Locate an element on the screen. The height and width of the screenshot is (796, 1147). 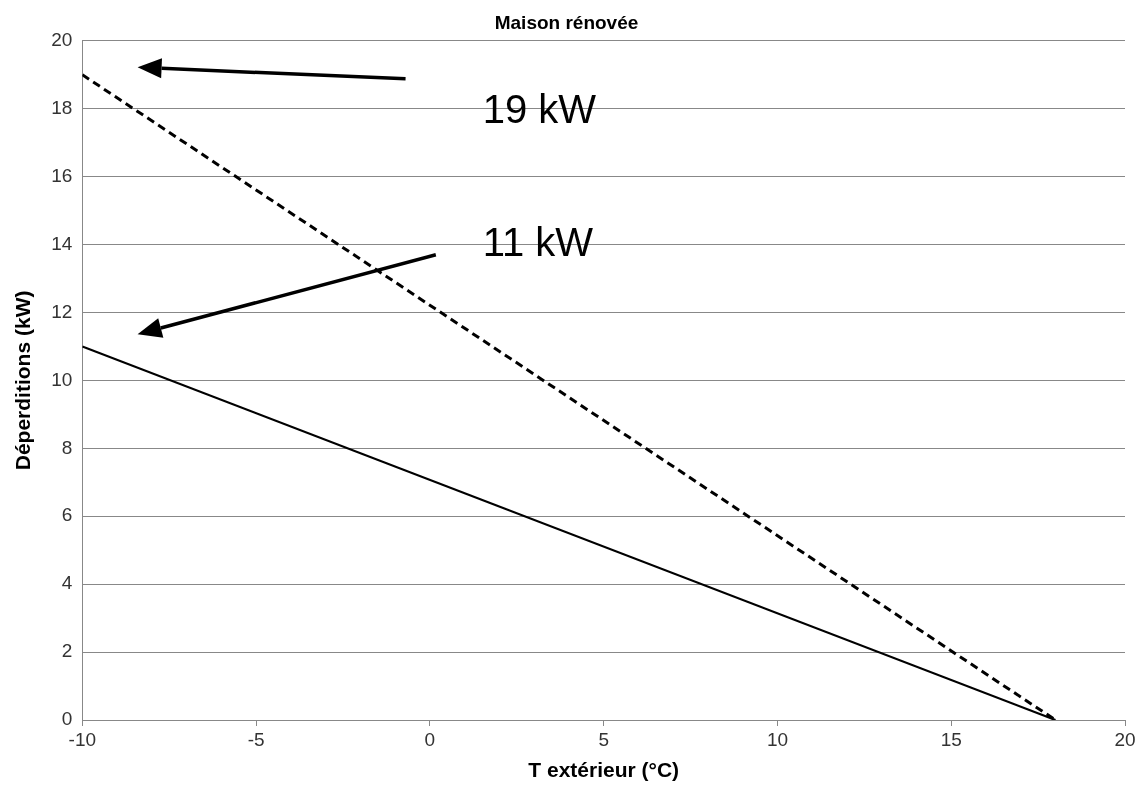
x-axis-title: T extérieur (°C) is located at coordinates (604, 770).